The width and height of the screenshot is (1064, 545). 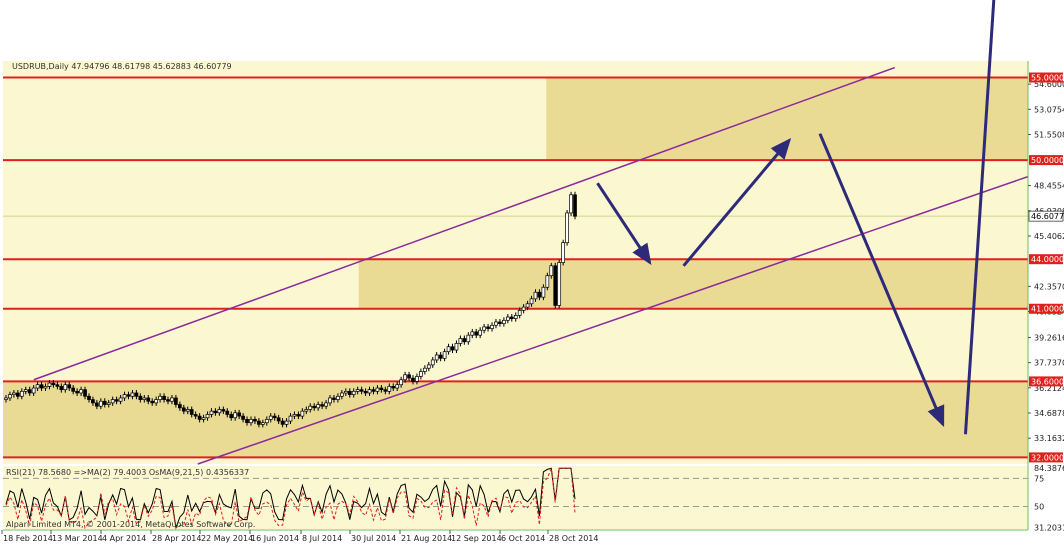 What do you see at coordinates (322, 538) in the screenshot?
I see `x-tick-label: 8 Jul 2014` at bounding box center [322, 538].